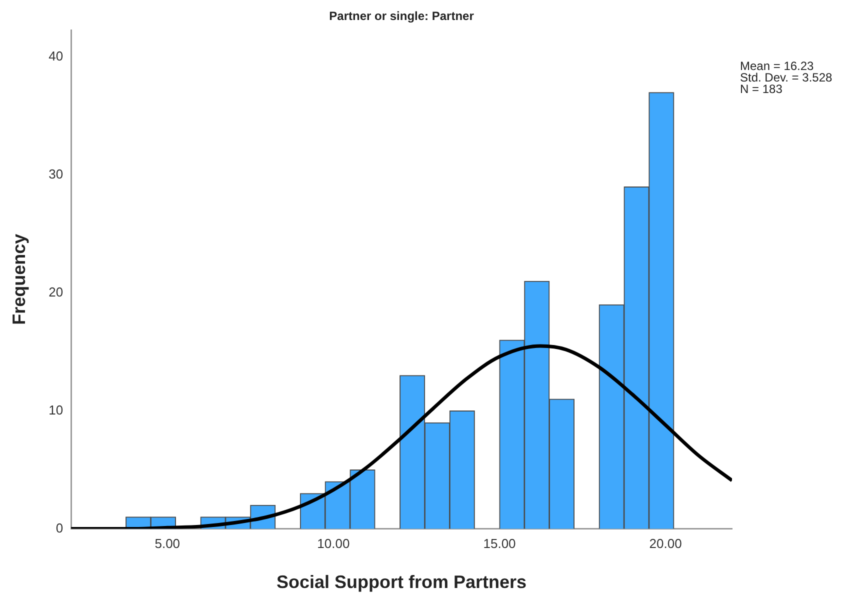  Describe the element at coordinates (499, 544) in the screenshot. I see `x-tick-label: 15.00` at that location.